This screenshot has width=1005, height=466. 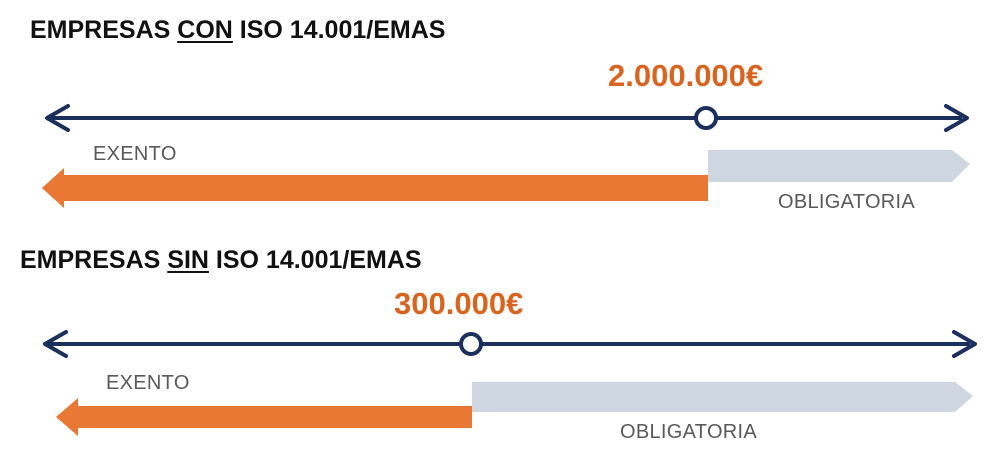 What do you see at coordinates (459, 303) in the screenshot?
I see `threshold-amount: 300.000€` at bounding box center [459, 303].